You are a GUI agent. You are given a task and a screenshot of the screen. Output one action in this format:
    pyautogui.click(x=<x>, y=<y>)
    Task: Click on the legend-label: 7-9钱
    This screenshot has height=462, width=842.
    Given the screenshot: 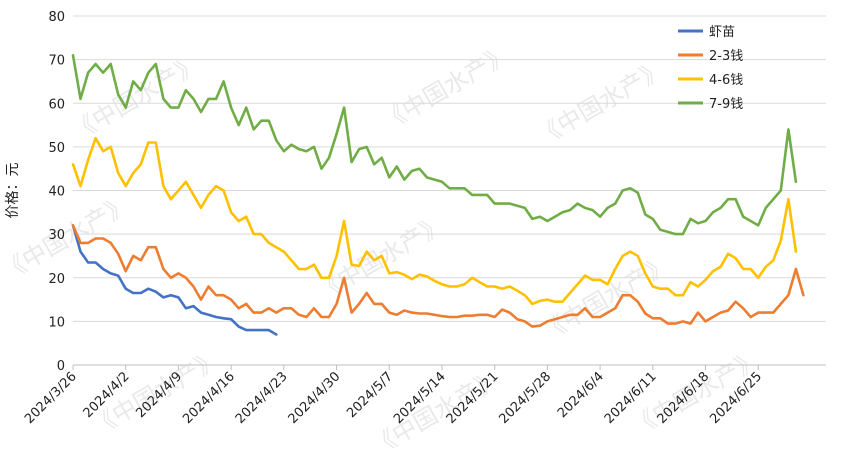 What is the action you would take?
    pyautogui.click(x=726, y=104)
    